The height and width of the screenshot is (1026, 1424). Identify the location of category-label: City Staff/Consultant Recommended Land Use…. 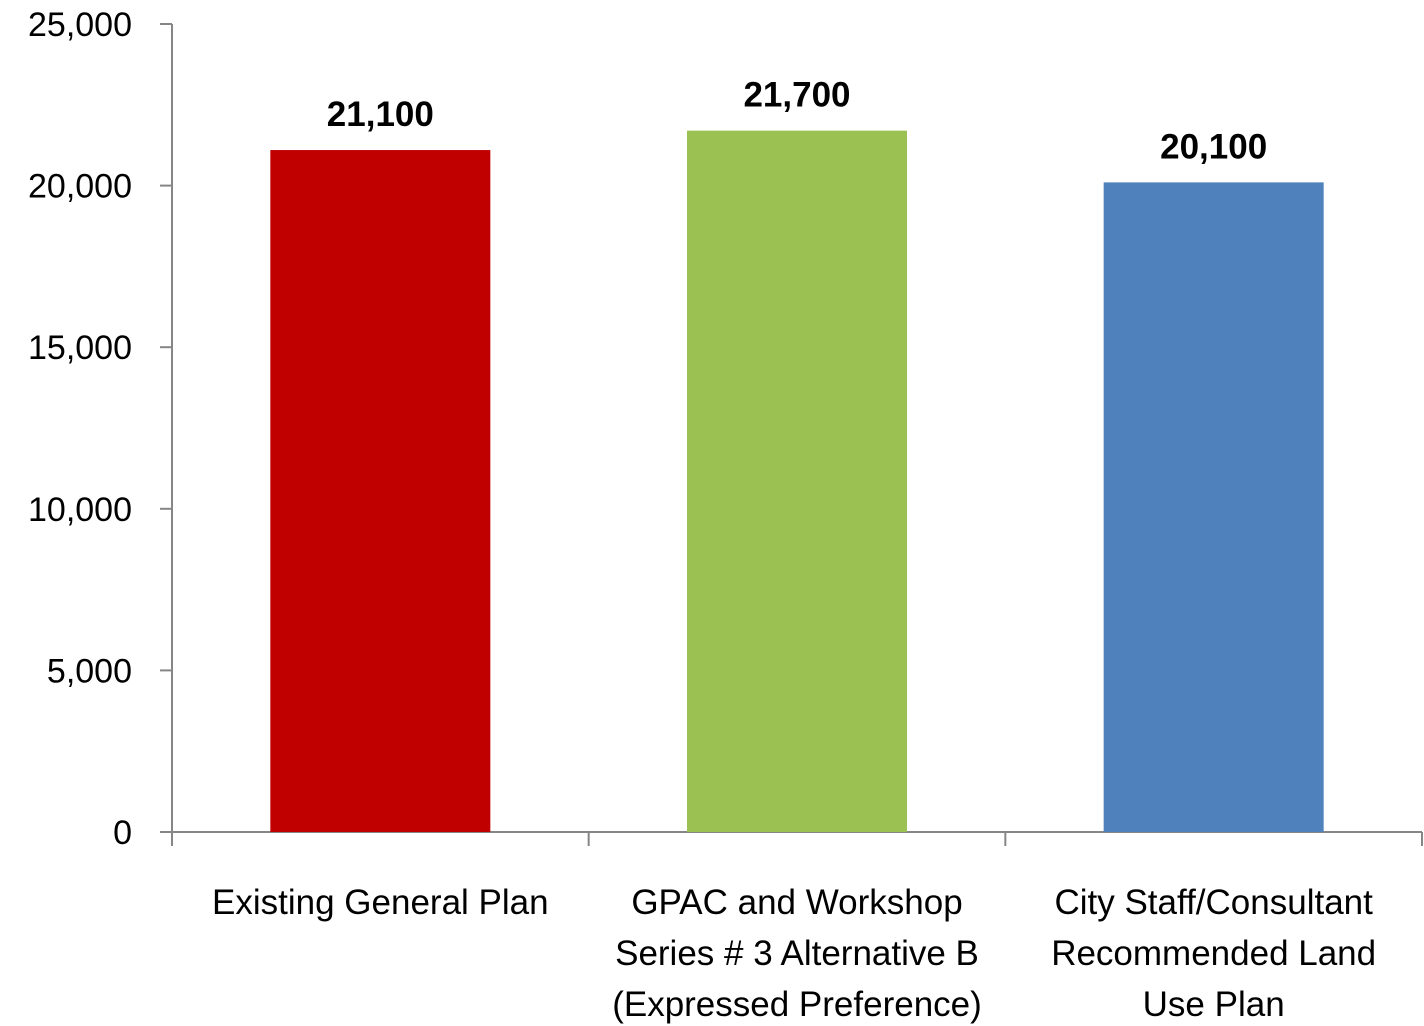
(1213, 953).